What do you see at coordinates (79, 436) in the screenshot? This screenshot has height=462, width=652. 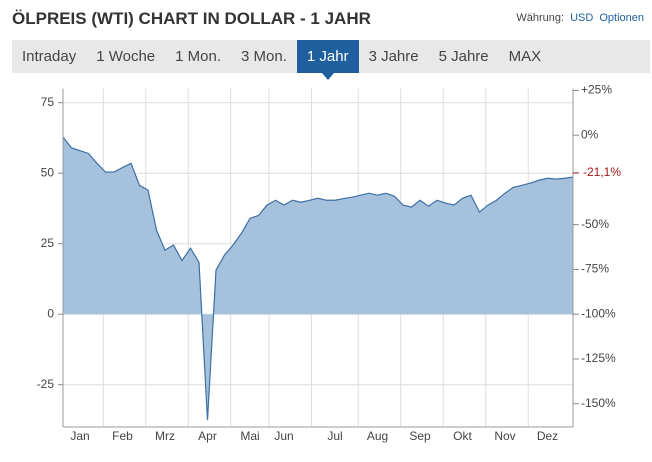 I see `x-tick-label: Jan` at bounding box center [79, 436].